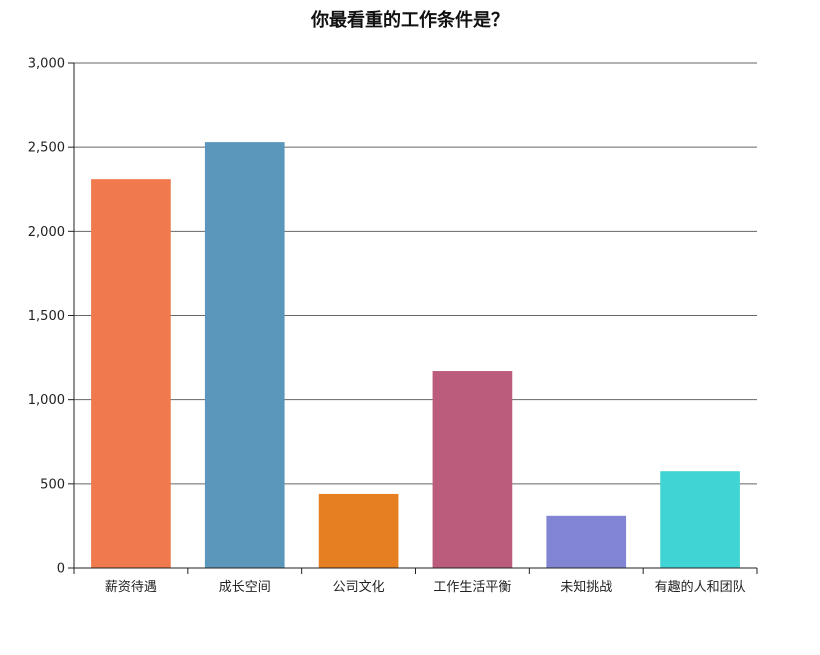  Describe the element at coordinates (46, 400) in the screenshot. I see `y-tick-label-1000: 1,000` at that location.